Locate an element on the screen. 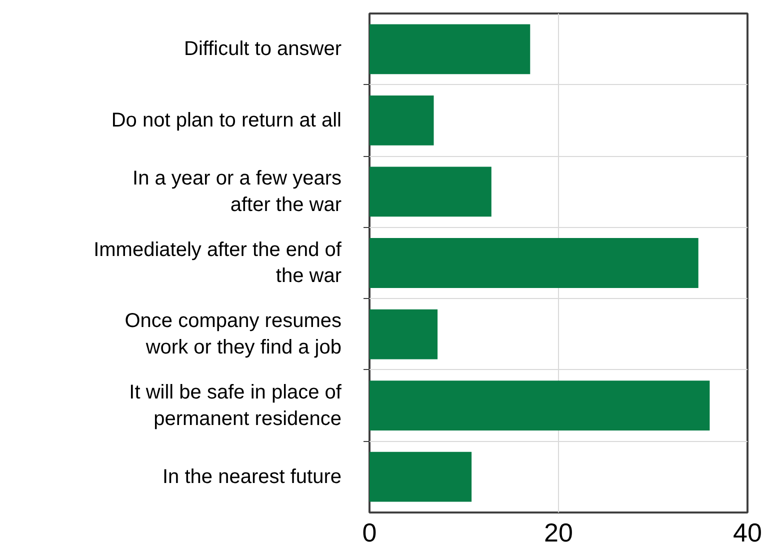 The height and width of the screenshot is (556, 765). y-tick-label: In the nearest future is located at coordinates (252, 477).